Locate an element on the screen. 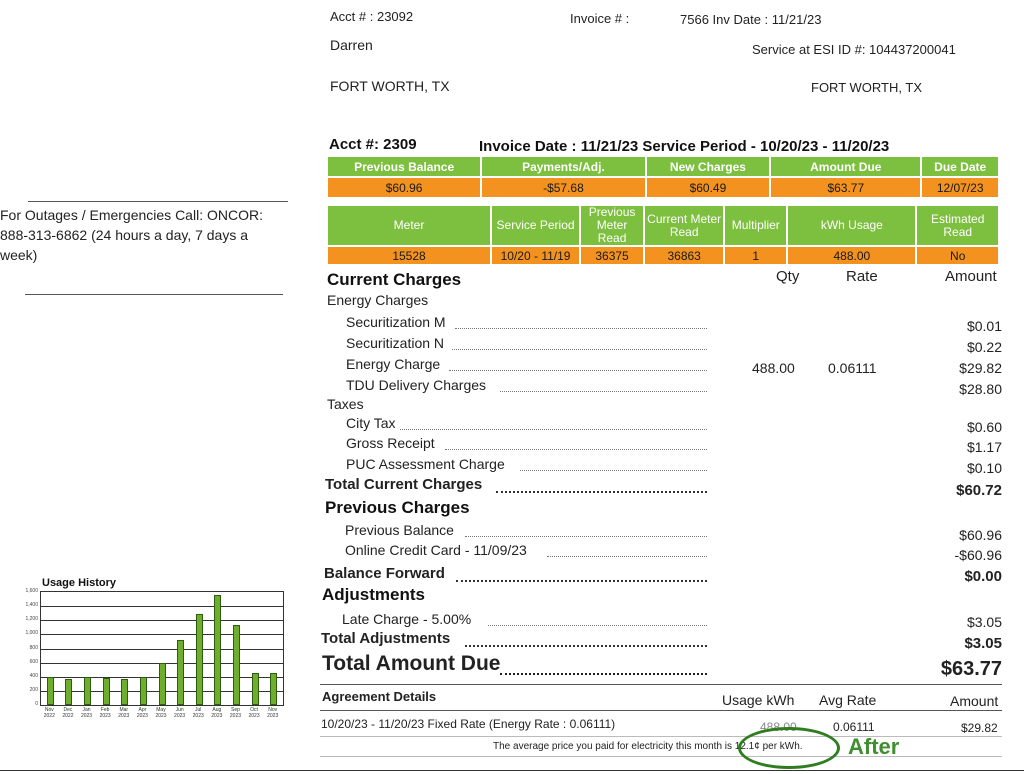 The width and height of the screenshot is (1024, 774). invoice-number-date: 7566 Inv Date : 11/21/23 is located at coordinates (751, 19).